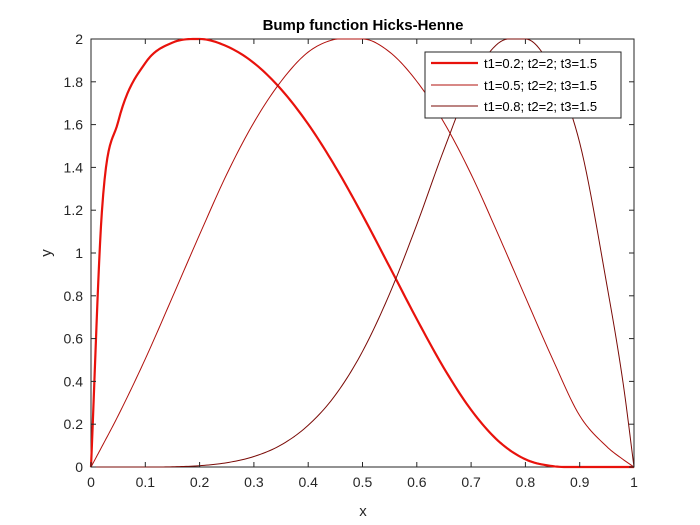  Describe the element at coordinates (363, 511) in the screenshot. I see `x-axis-label: x` at that location.